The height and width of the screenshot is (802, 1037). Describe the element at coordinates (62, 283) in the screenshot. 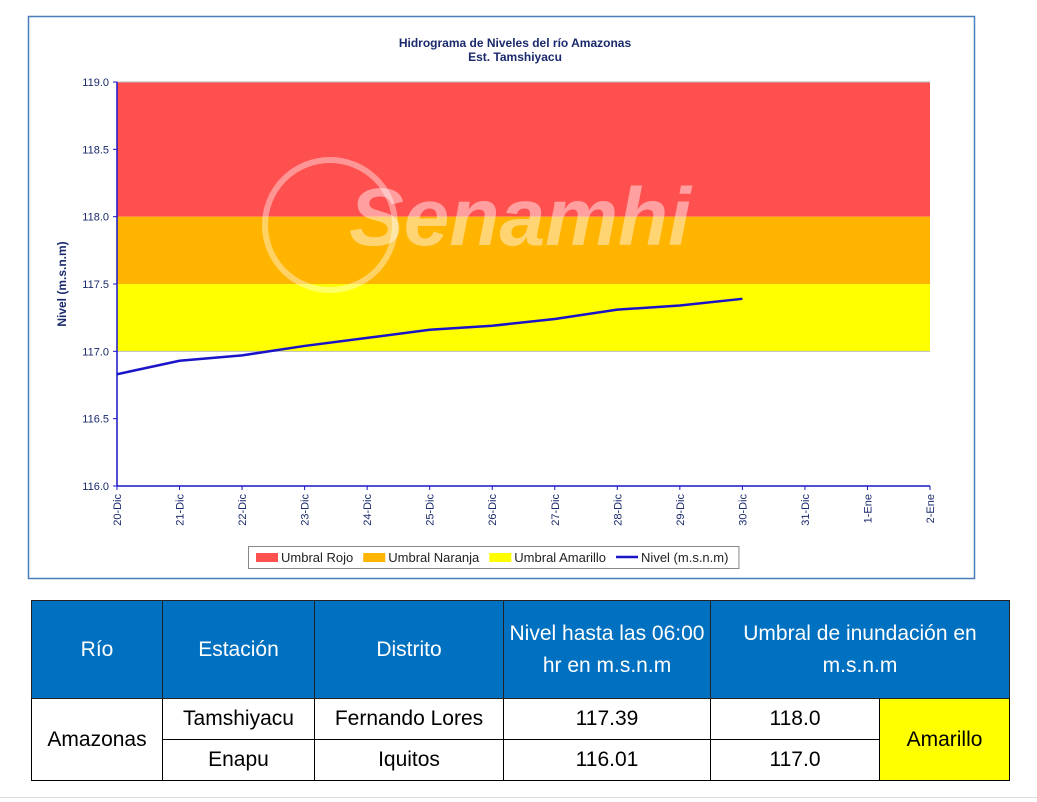

I see `y-axis-label: Nivel (m.s.n.m)` at that location.